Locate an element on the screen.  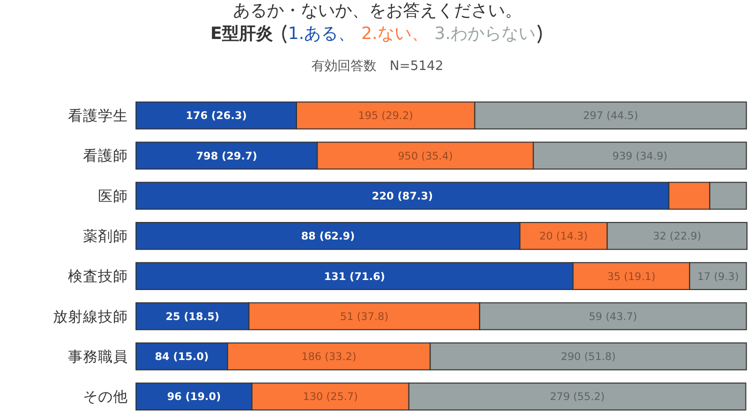
data-label: 939 (34.9) is located at coordinates (640, 156).